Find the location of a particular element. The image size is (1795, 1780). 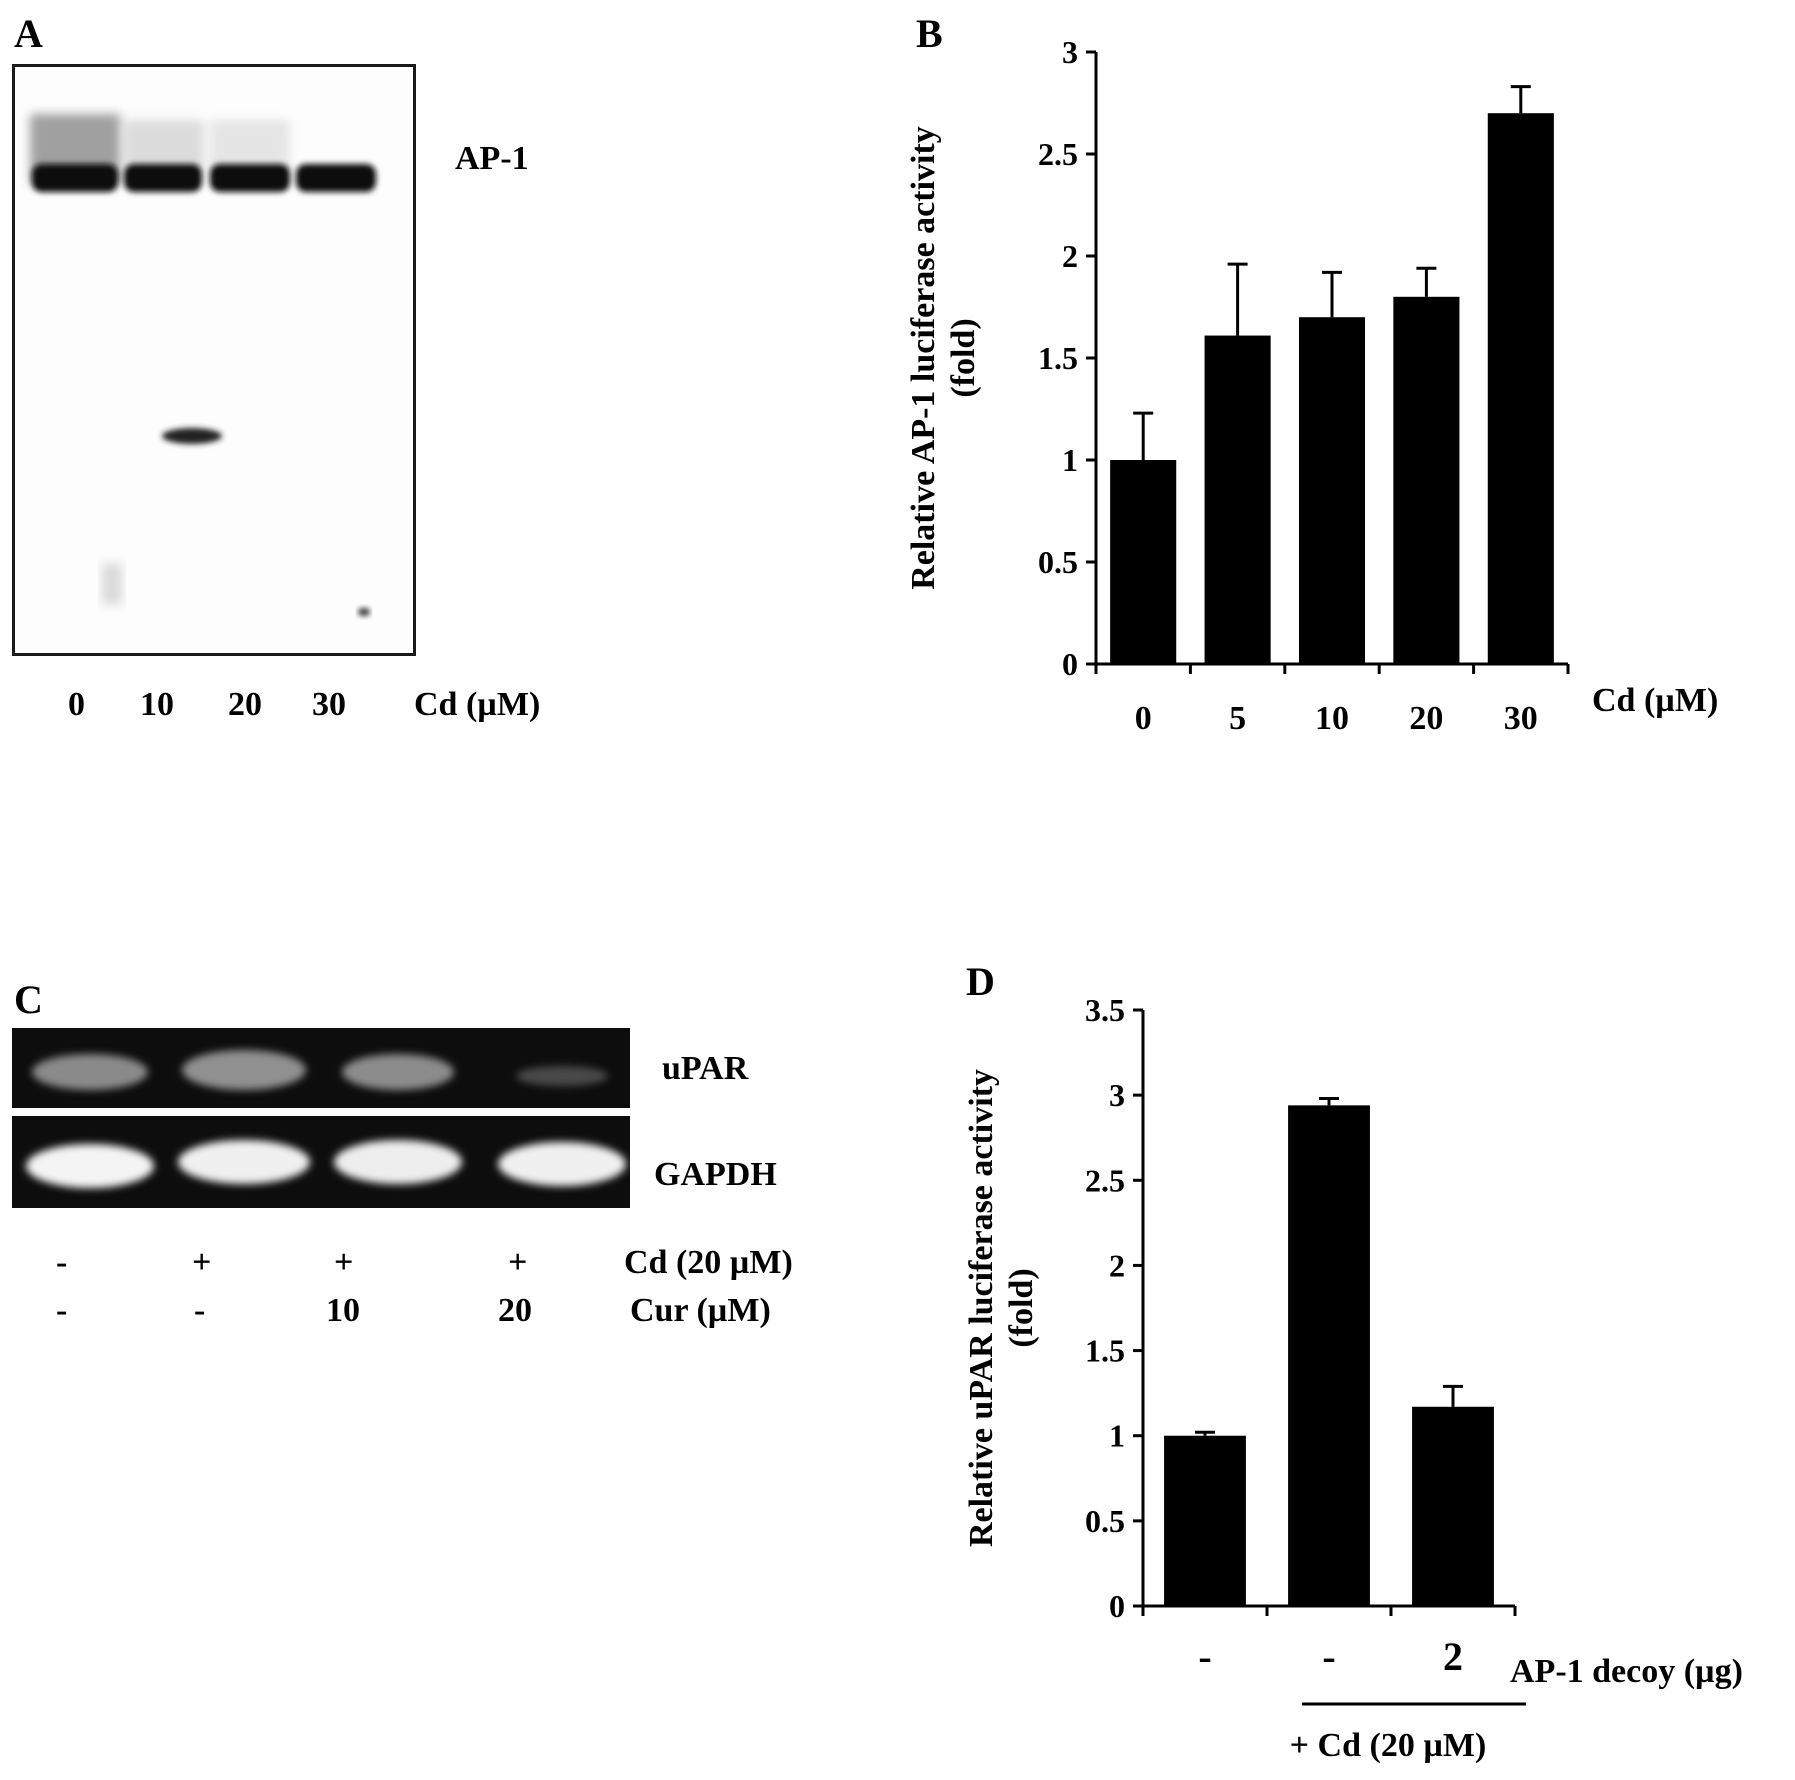

panel-a-letter: A is located at coordinates (28, 33).